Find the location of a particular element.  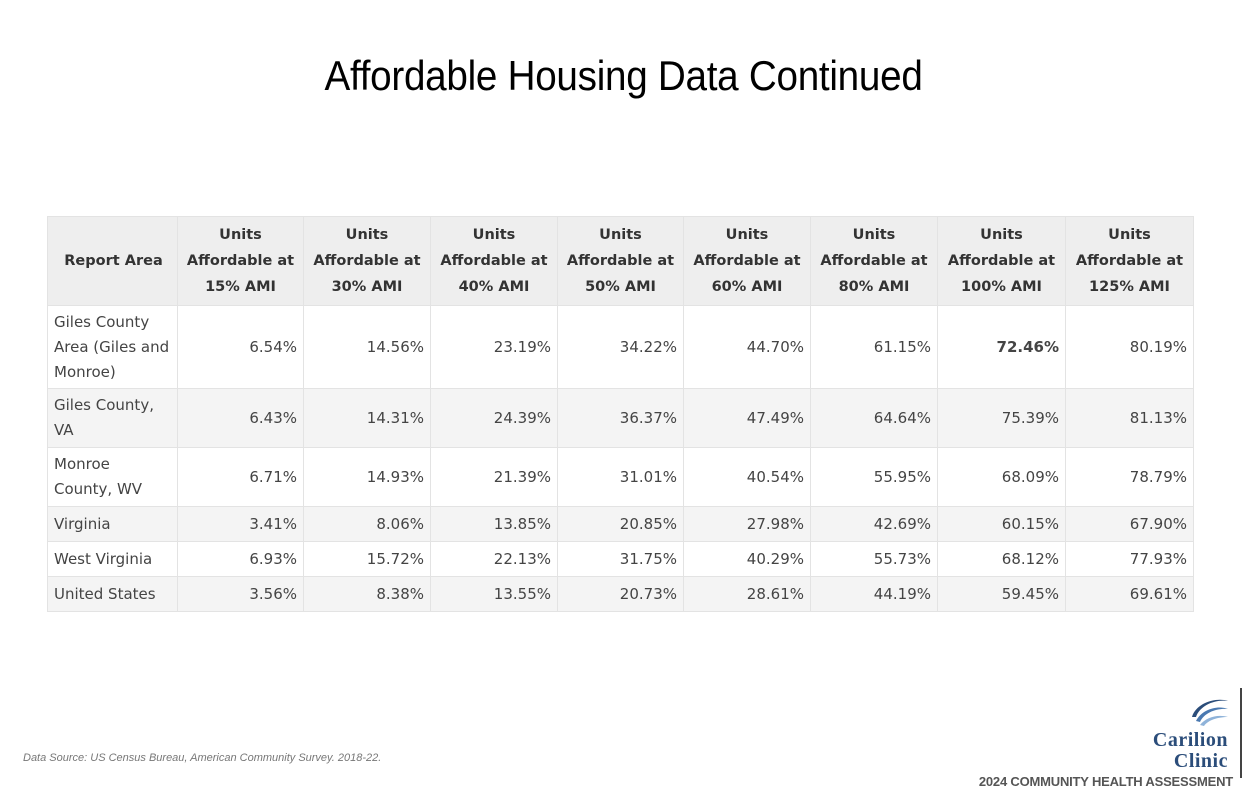

table-cell: 3.56% is located at coordinates (240, 594).